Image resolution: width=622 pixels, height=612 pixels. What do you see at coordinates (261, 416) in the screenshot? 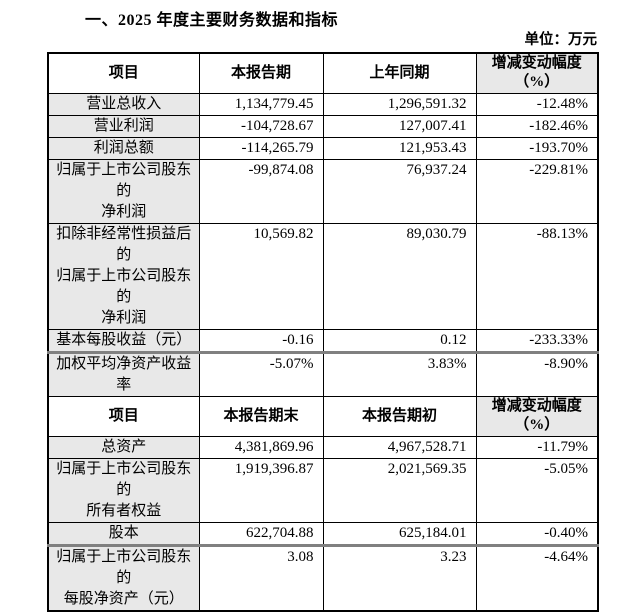
I see `current-period-column-header: 本报告期末` at bounding box center [261, 416].